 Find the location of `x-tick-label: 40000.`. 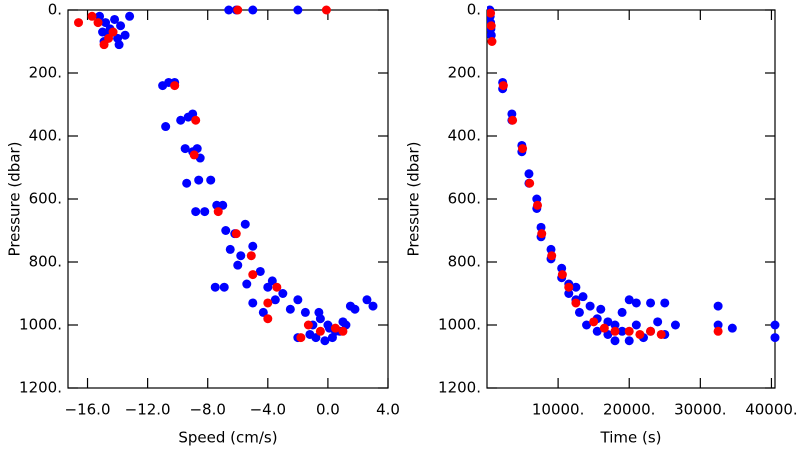

x-tick-label: 40000. is located at coordinates (771, 410).